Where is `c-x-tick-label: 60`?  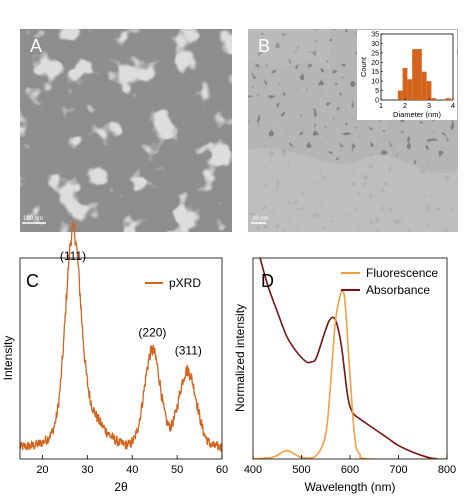 c-x-tick-label: 60 is located at coordinates (222, 470).